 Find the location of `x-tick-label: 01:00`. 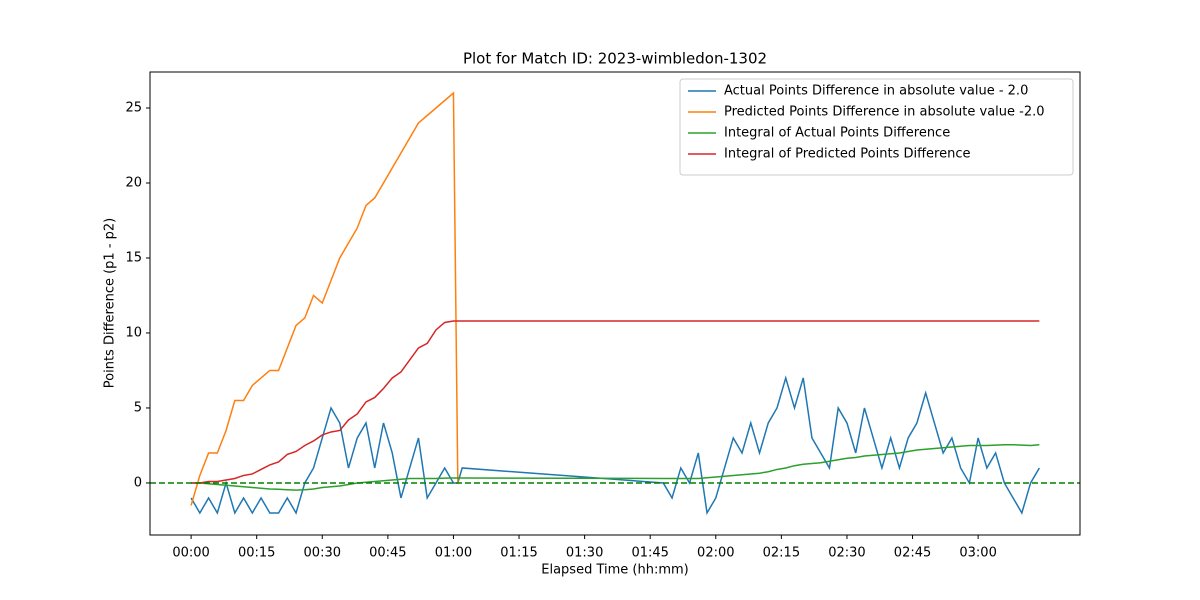

x-tick-label: 01:00 is located at coordinates (453, 553).